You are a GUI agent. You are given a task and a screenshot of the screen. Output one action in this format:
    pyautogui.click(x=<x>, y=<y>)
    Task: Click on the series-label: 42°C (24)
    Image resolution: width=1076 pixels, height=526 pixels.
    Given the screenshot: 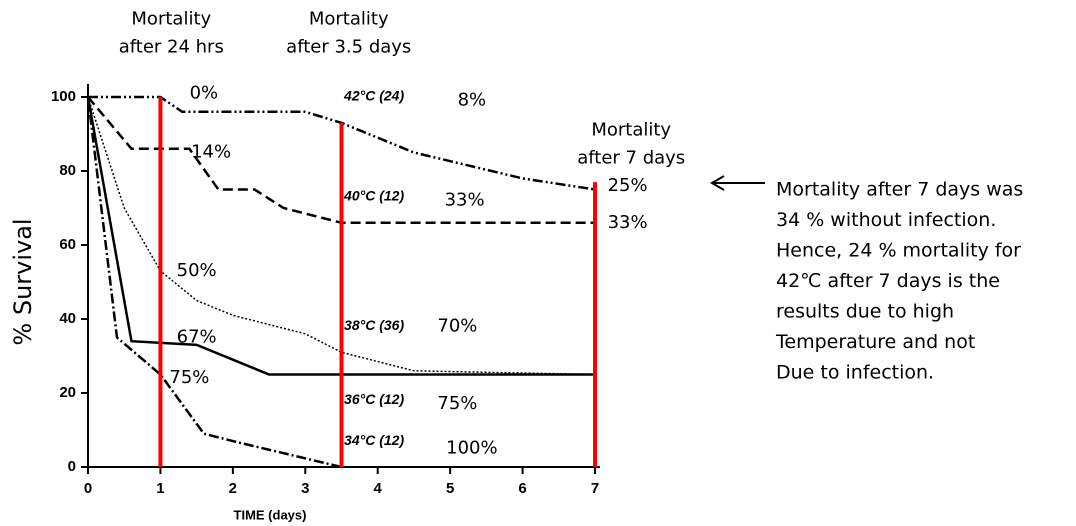 What is the action you would take?
    pyautogui.click(x=373, y=96)
    